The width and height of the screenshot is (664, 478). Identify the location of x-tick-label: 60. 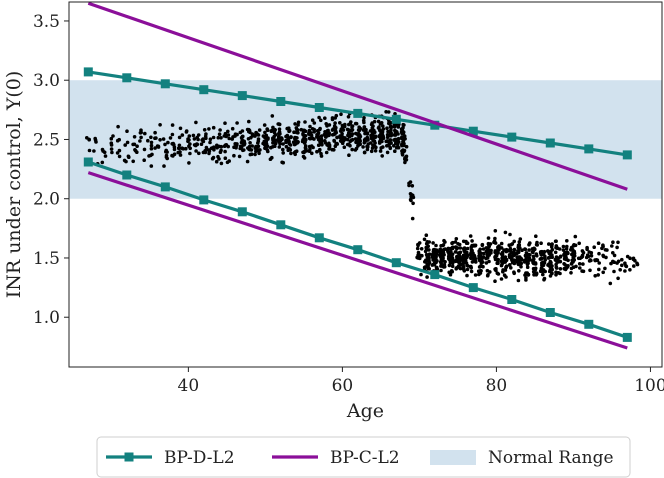
(343, 386).